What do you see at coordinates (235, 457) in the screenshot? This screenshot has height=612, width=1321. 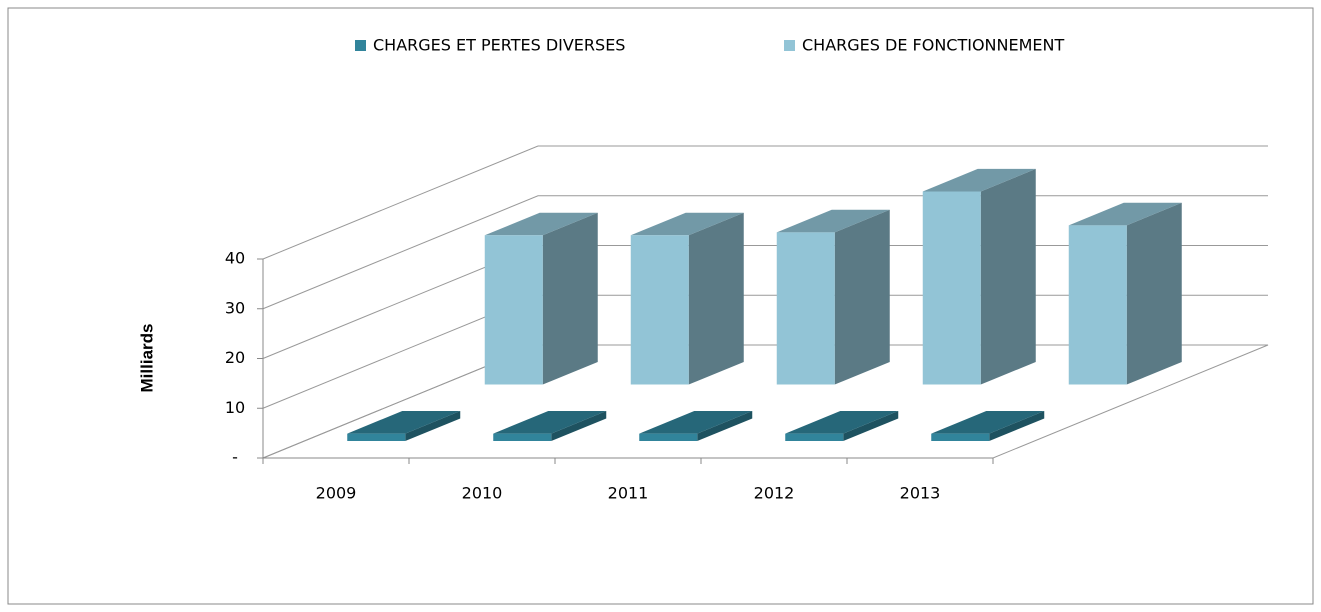 I see `y-tick-label: -` at bounding box center [235, 457].